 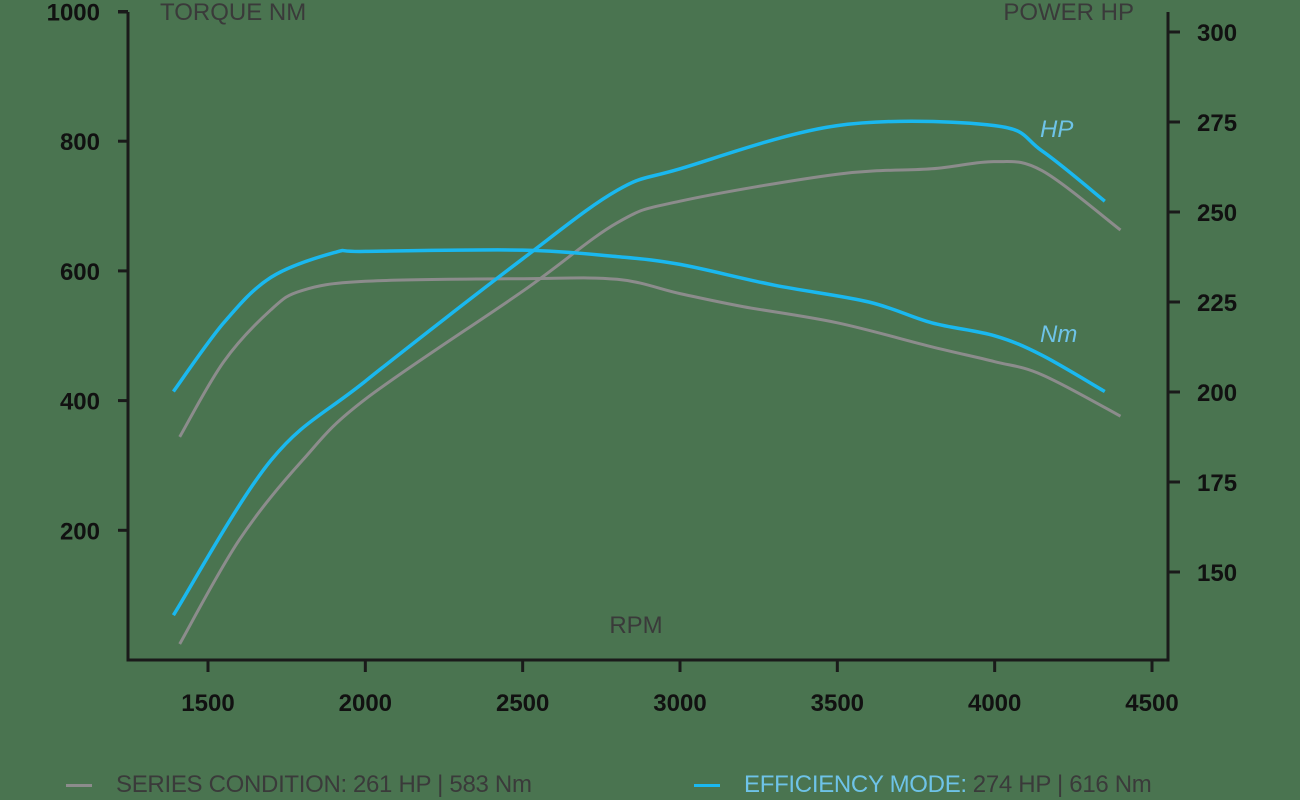 I want to click on x-axis-tick-label: 2500, so click(x=522, y=703).